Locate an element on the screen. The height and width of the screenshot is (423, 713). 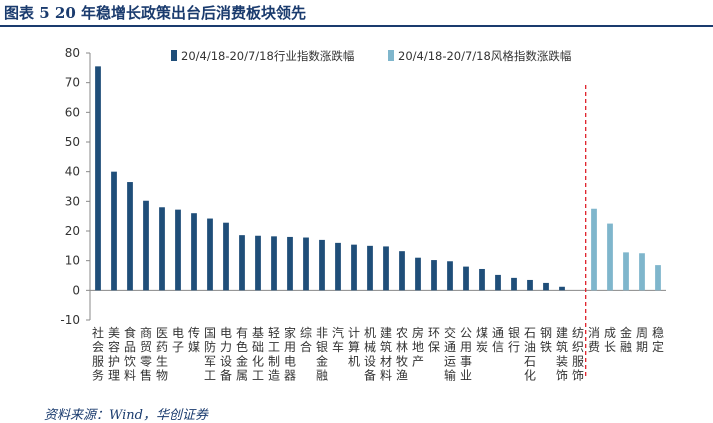
category-label: 建筑材料 is located at coordinates (386, 354).